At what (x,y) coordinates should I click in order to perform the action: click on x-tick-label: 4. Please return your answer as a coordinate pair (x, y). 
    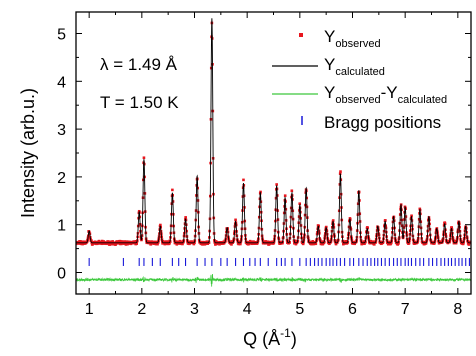
    Looking at the image, I should click on (247, 309).